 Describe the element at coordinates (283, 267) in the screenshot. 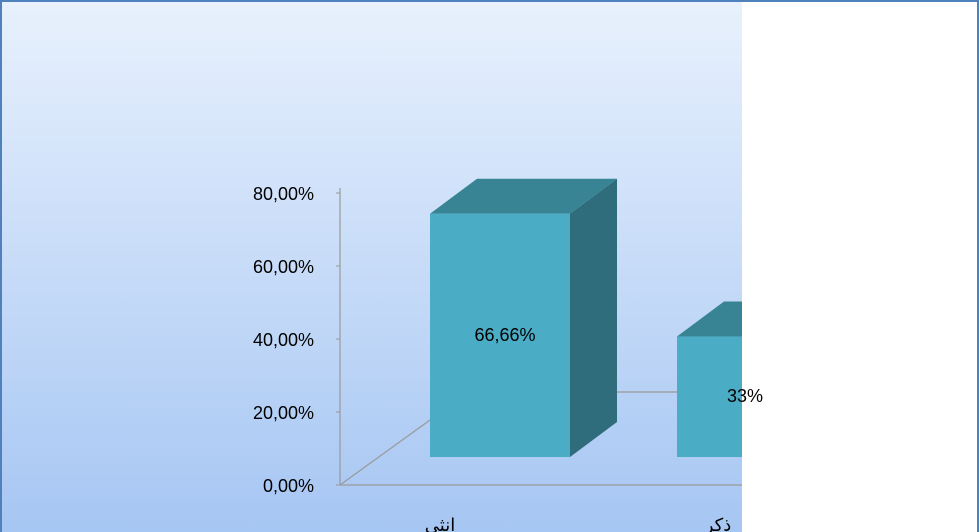

I see `y-tick-label: 60,00%` at that location.